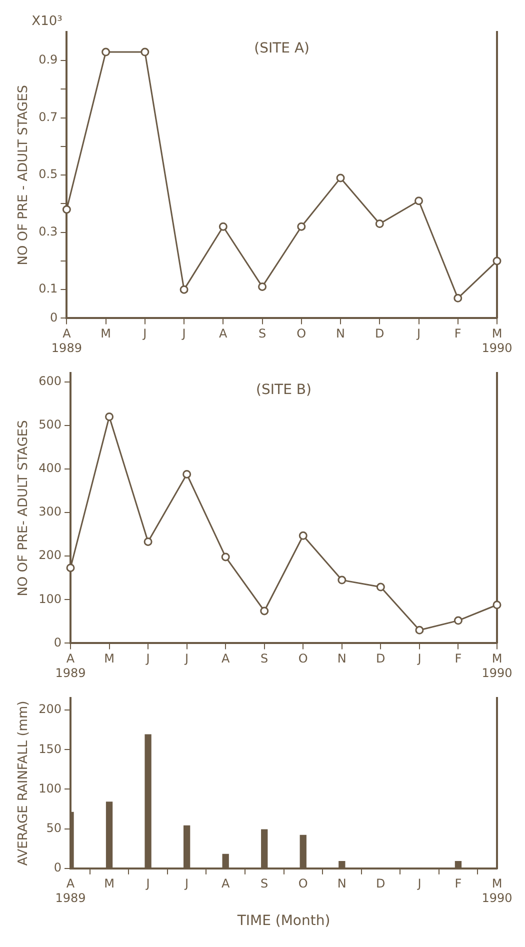 This screenshot has height=947, width=525. Describe the element at coordinates (50, 381) in the screenshot. I see `y-tick-label: 600` at that location.